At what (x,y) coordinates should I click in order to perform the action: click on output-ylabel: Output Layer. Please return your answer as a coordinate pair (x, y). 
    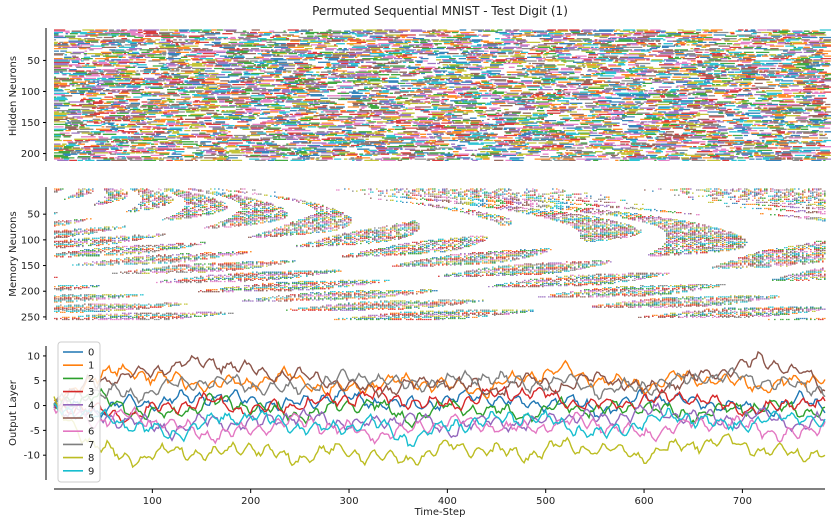
    Looking at the image, I should click on (13, 412).